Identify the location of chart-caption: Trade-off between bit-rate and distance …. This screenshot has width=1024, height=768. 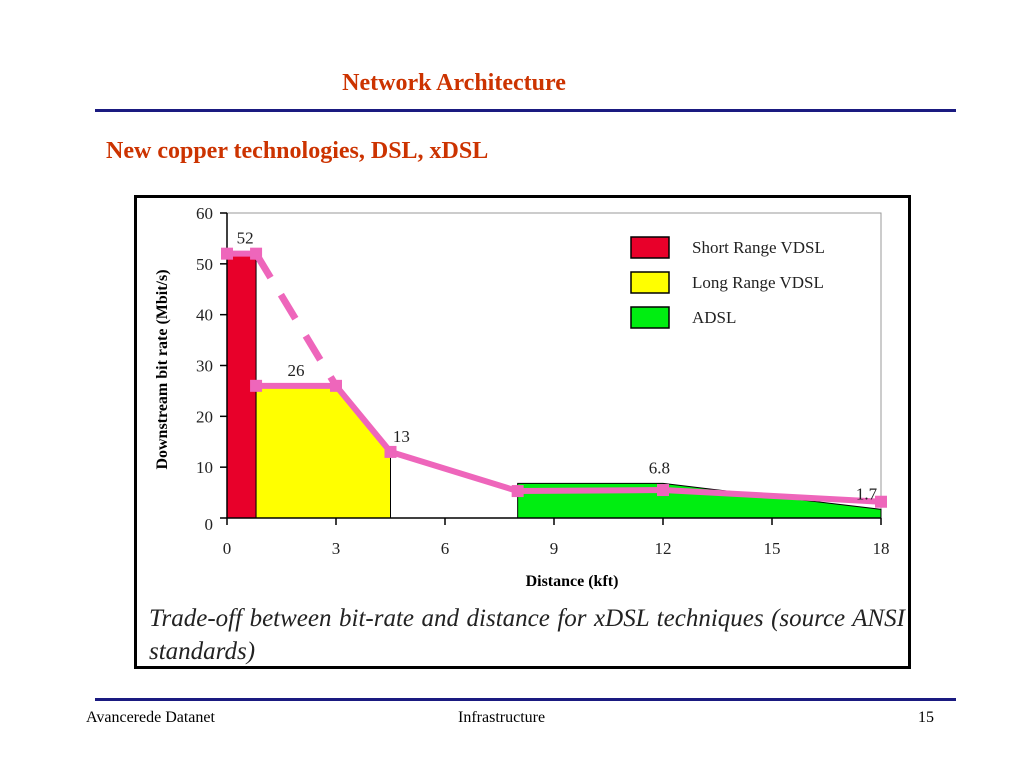
(527, 635).